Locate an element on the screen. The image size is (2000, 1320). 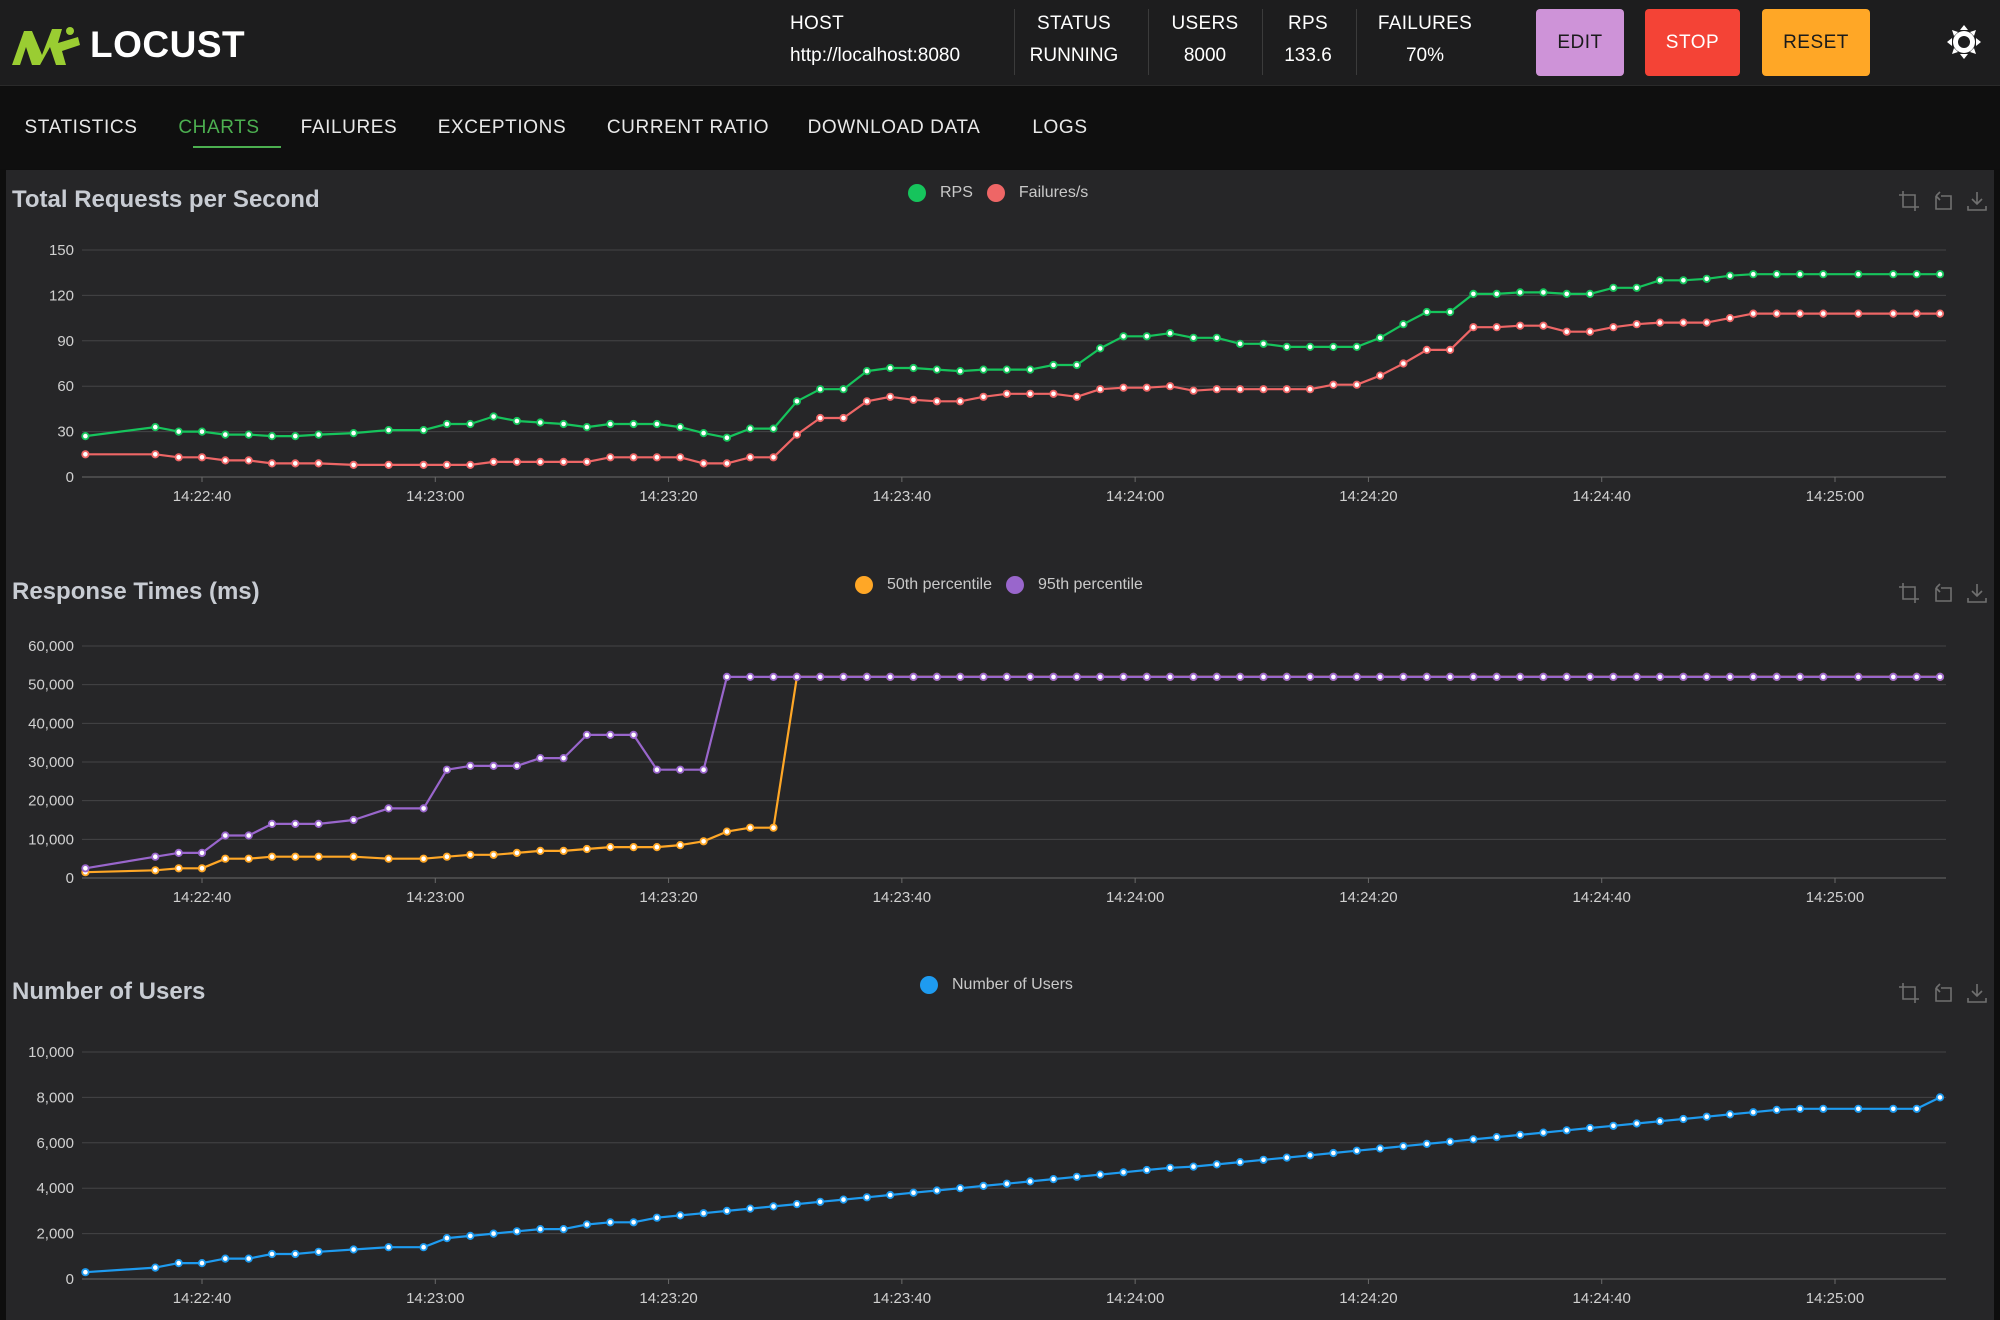
zoom-reset-icon is located at coordinates (1943, 993).